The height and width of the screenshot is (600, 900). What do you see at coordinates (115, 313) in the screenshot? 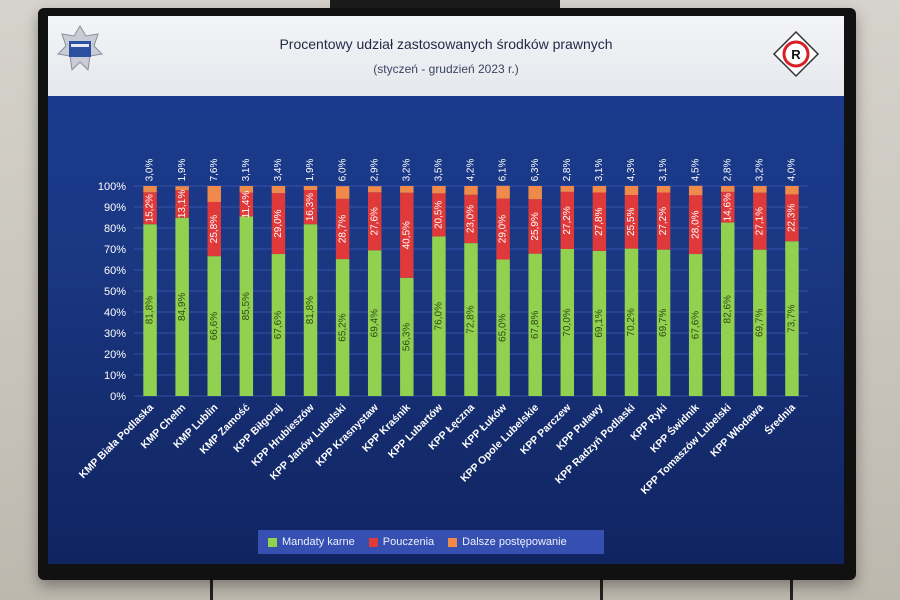
I see `y-tick-label: 40%` at bounding box center [115, 313].